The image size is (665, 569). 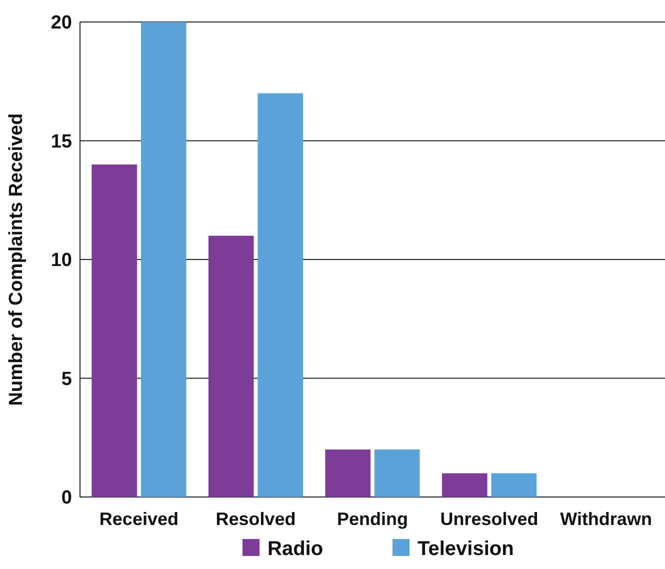 What do you see at coordinates (16, 259) in the screenshot?
I see `y-axis-title: Number of Complaints Received` at bounding box center [16, 259].